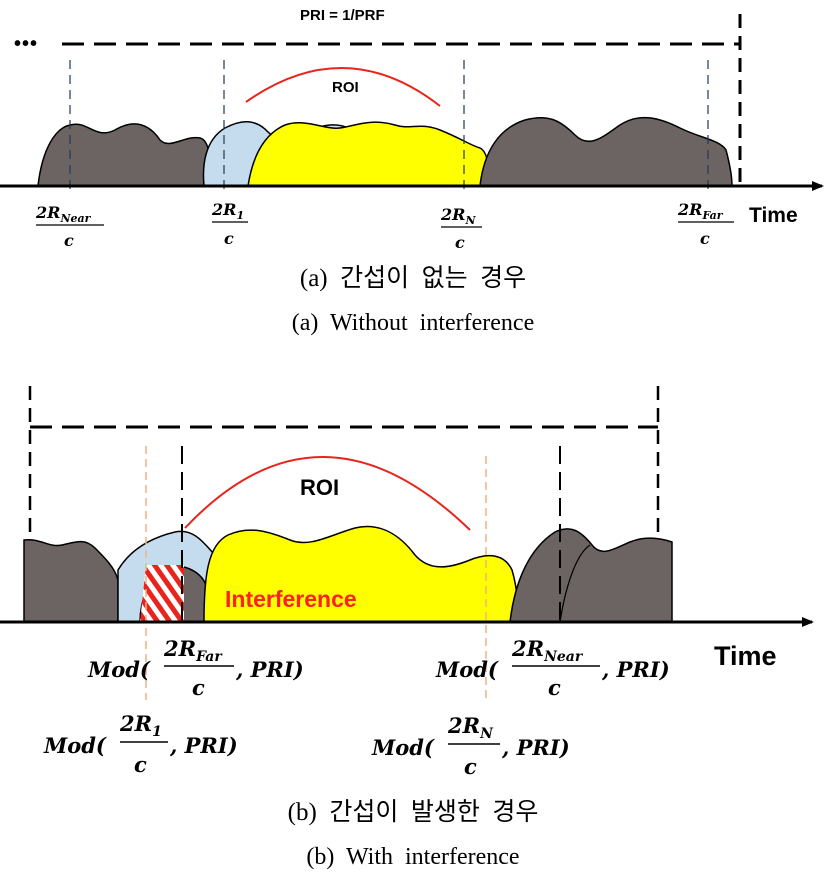 This screenshot has height=876, width=827. Describe the element at coordinates (412, 857) in the screenshot. I see `caption-b-english: (b) With interference` at that location.